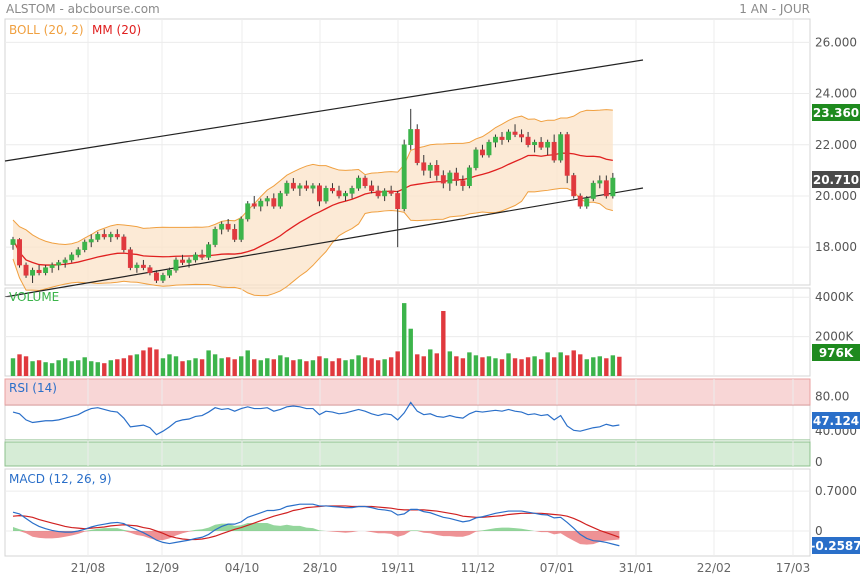  I want to click on date-tick-label: 11/12, so click(478, 568).